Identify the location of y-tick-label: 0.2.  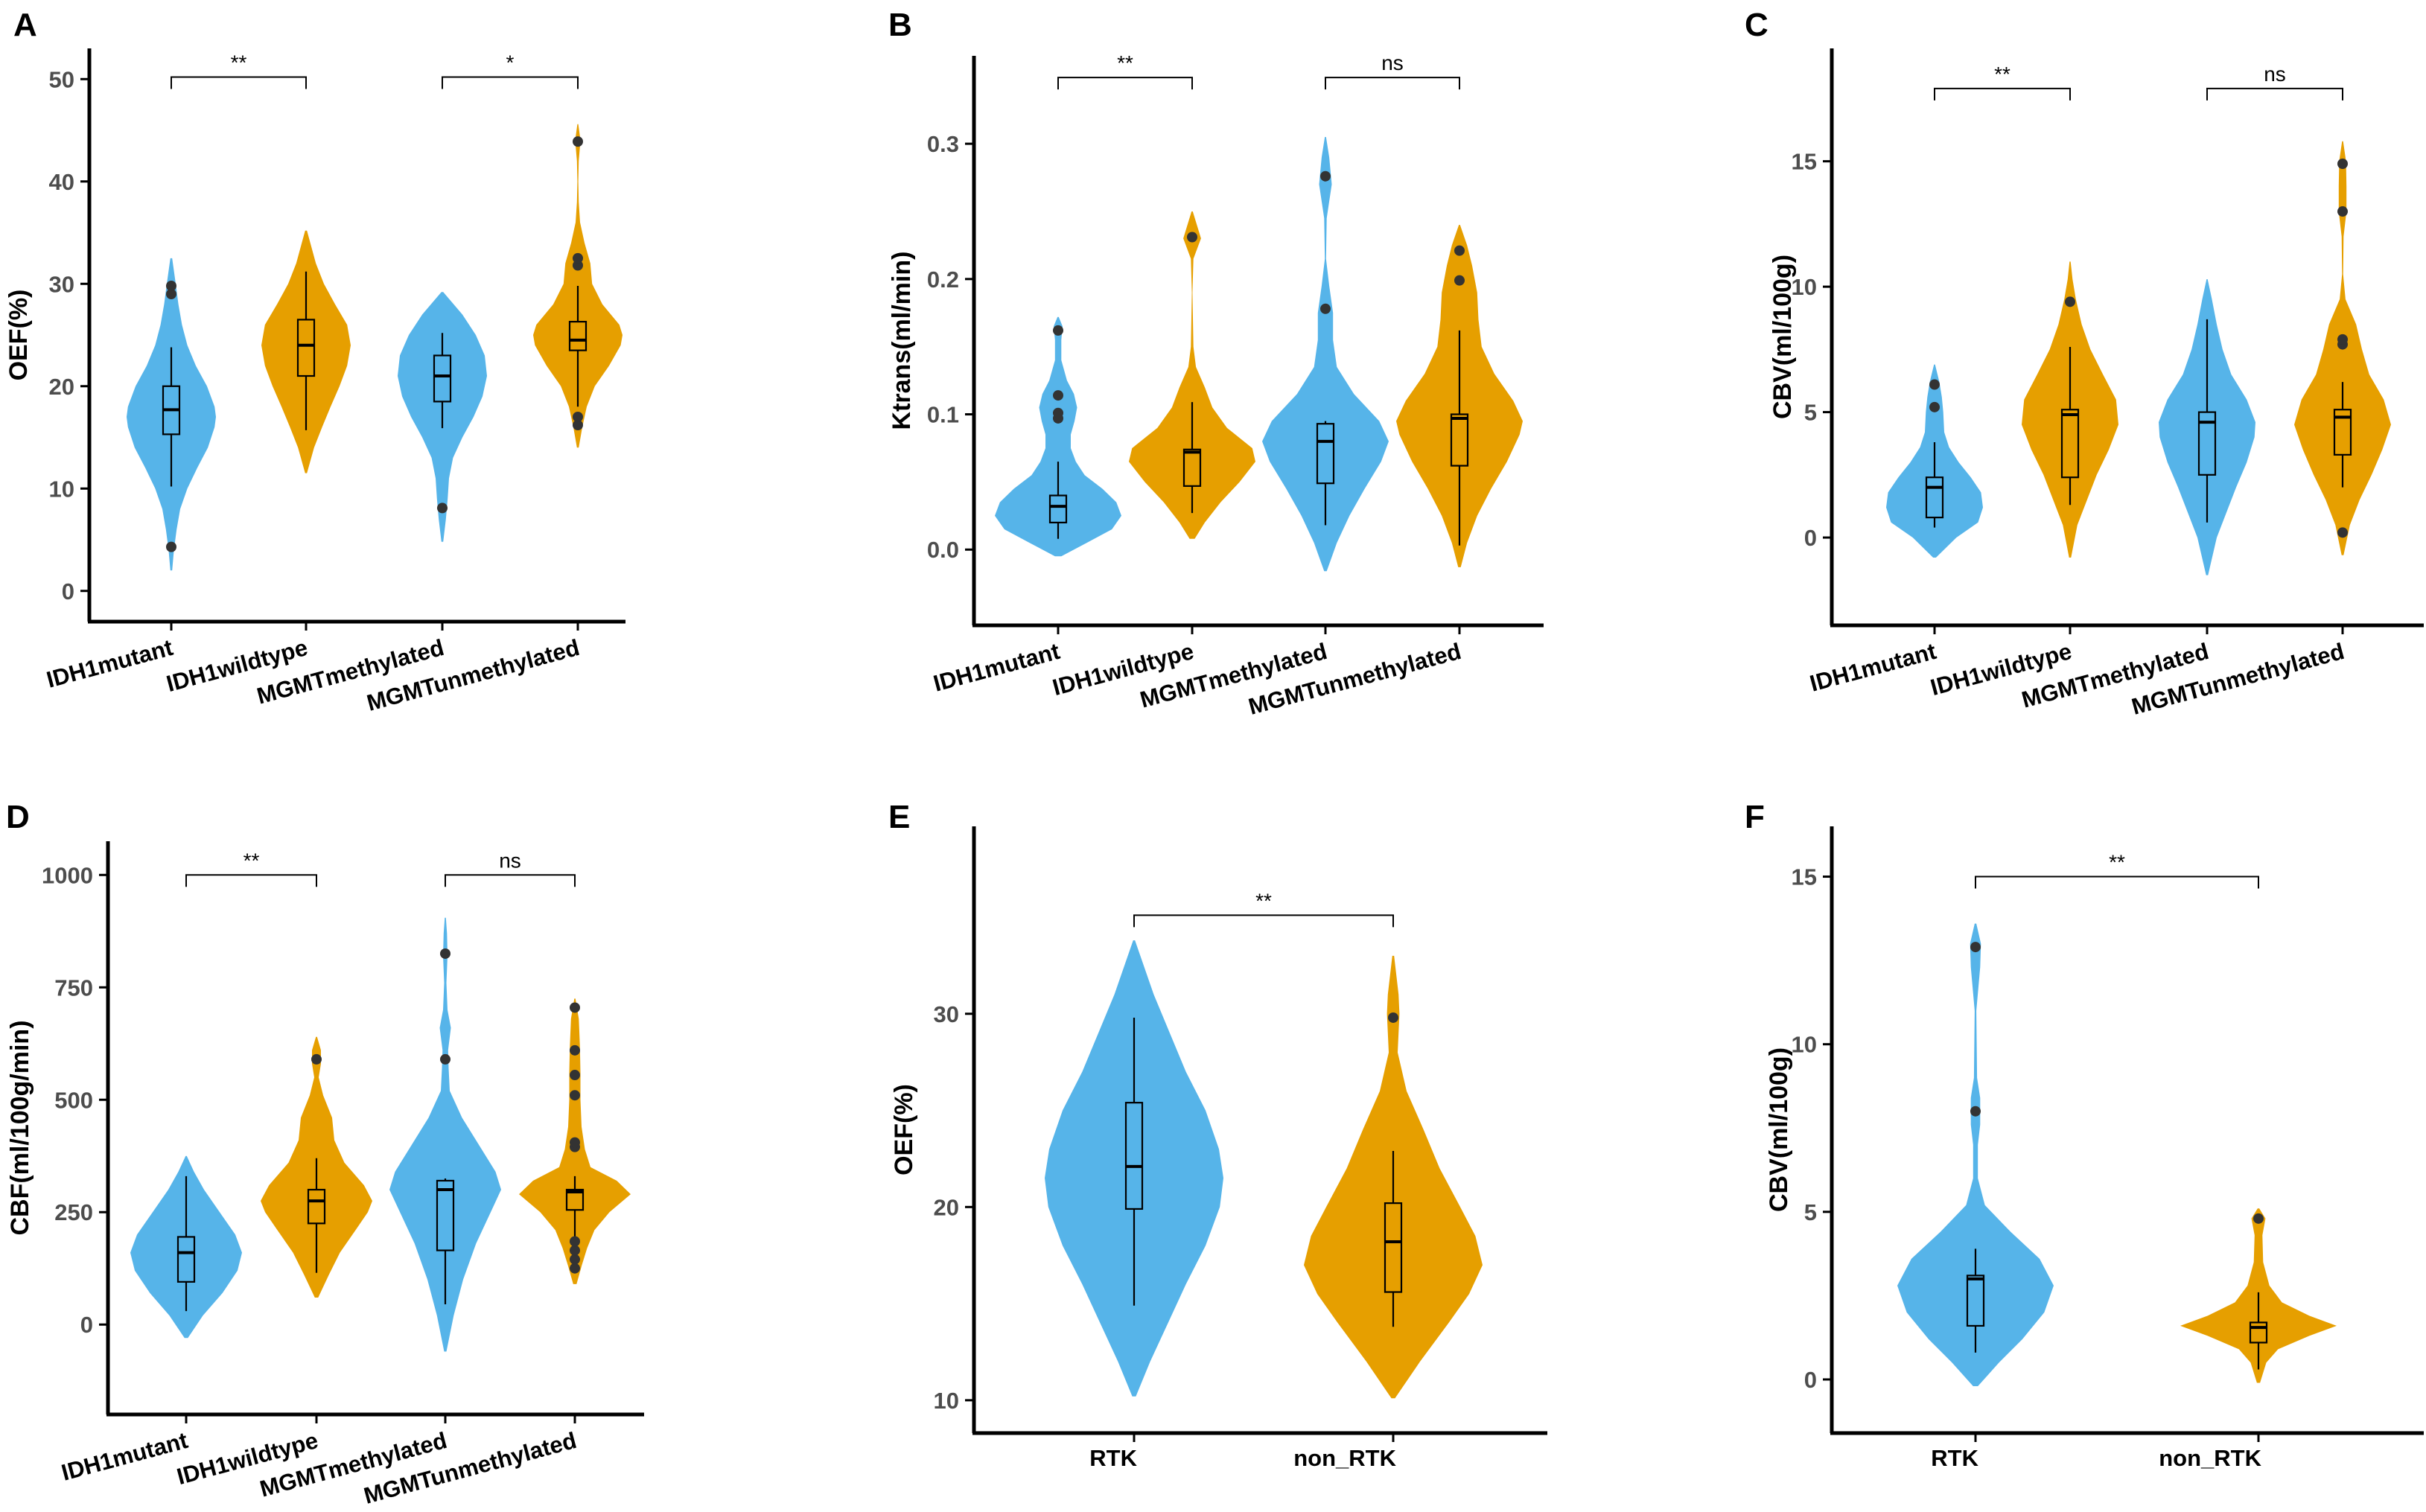
(943, 280).